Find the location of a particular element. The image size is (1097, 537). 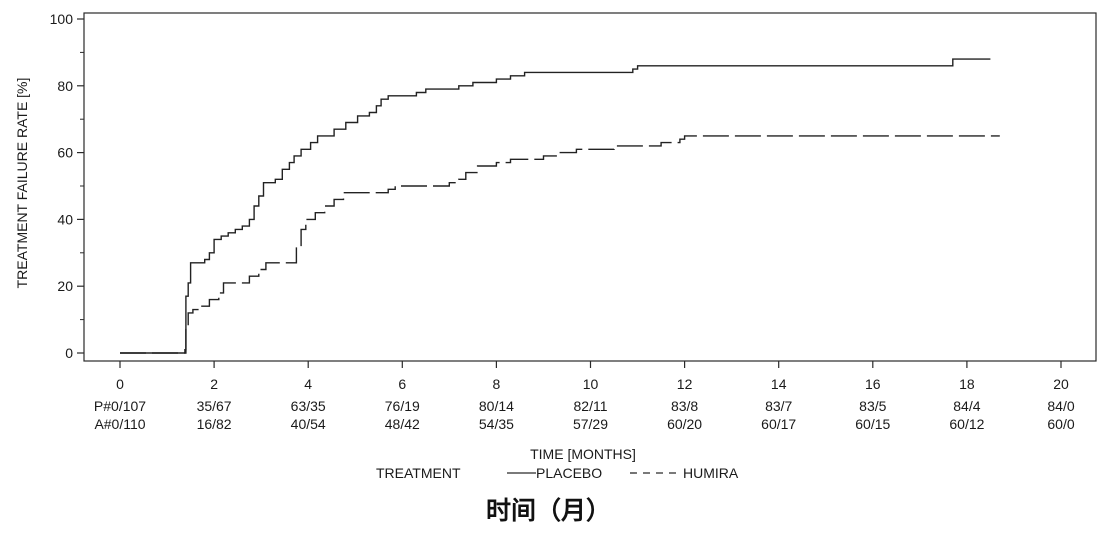

at-risk-1-0: A#0/110 is located at coordinates (119, 424).